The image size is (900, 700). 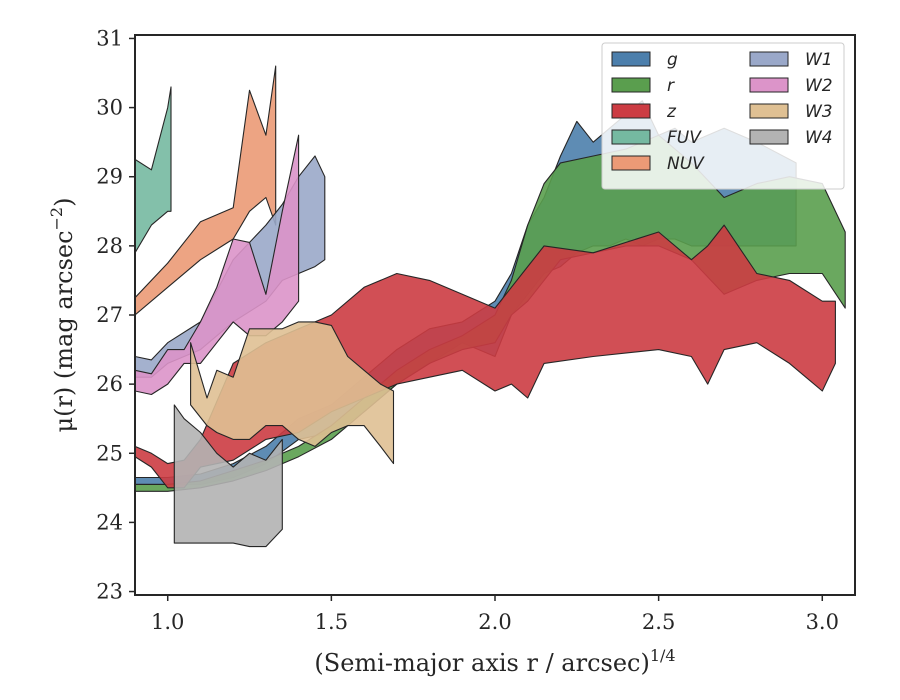 What do you see at coordinates (671, 112) in the screenshot?
I see `legend-label-z: z` at bounding box center [671, 112].